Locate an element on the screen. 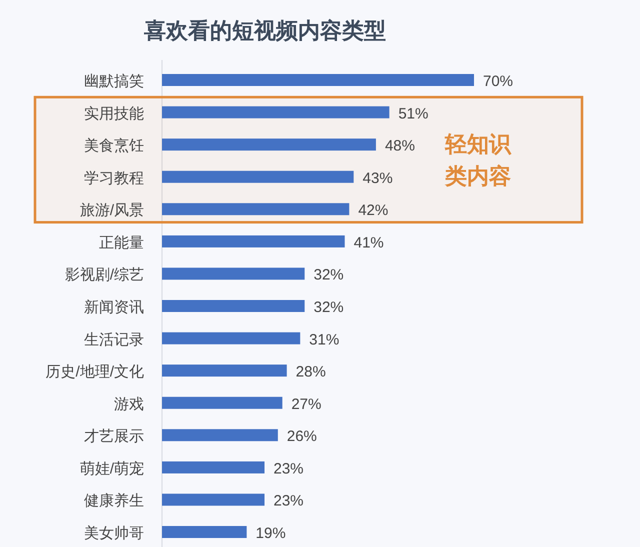  y-tick-label: 新闻资讯 is located at coordinates (114, 307).